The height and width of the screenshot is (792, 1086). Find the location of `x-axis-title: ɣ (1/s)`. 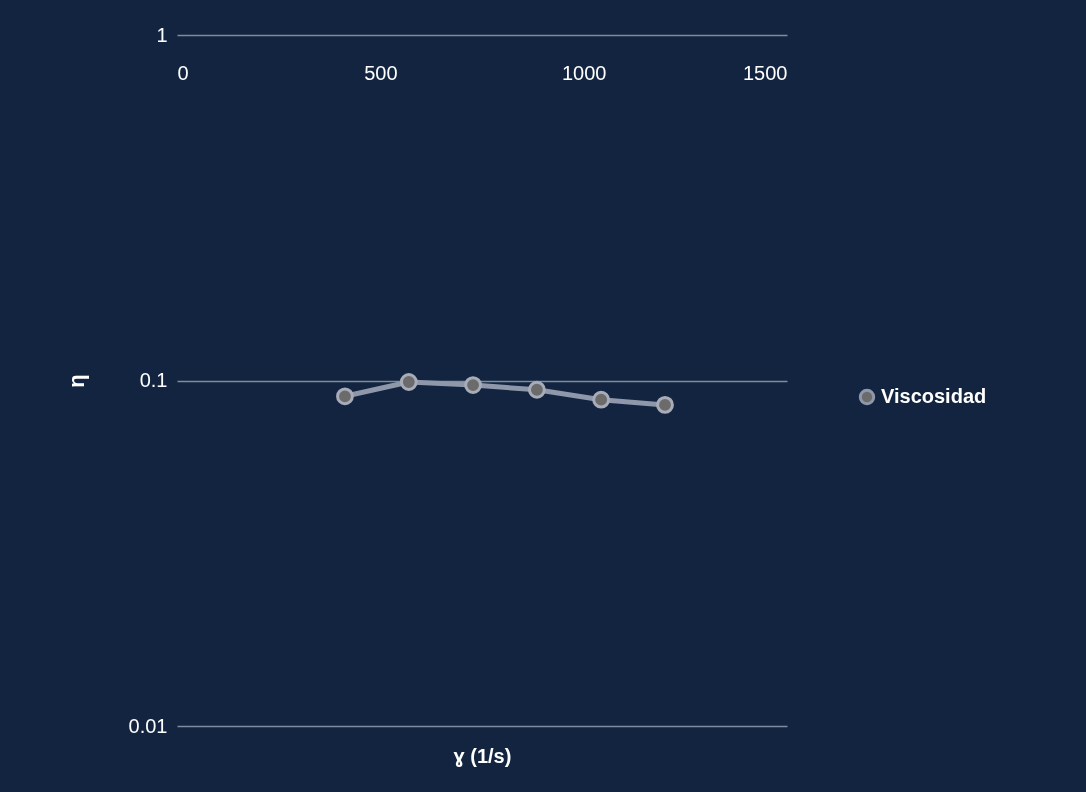

x-axis-title: ɣ (1/s) is located at coordinates (482, 755).